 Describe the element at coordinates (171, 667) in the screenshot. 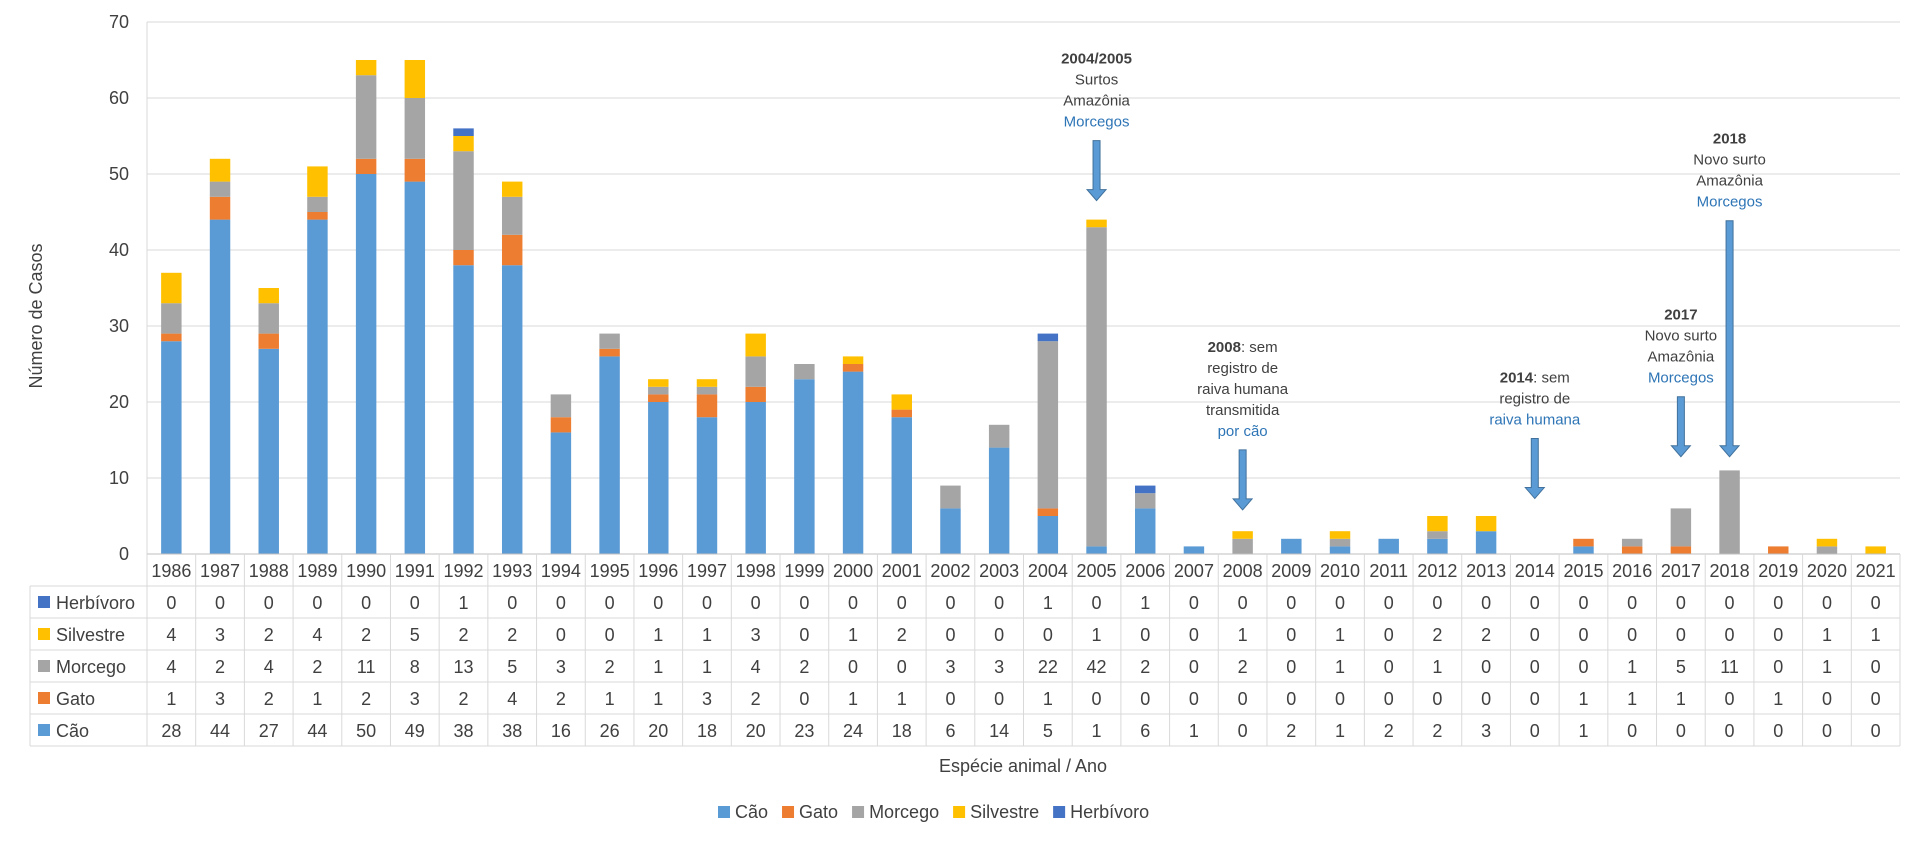

I see `table-cell-morcego-1986: 4` at that location.